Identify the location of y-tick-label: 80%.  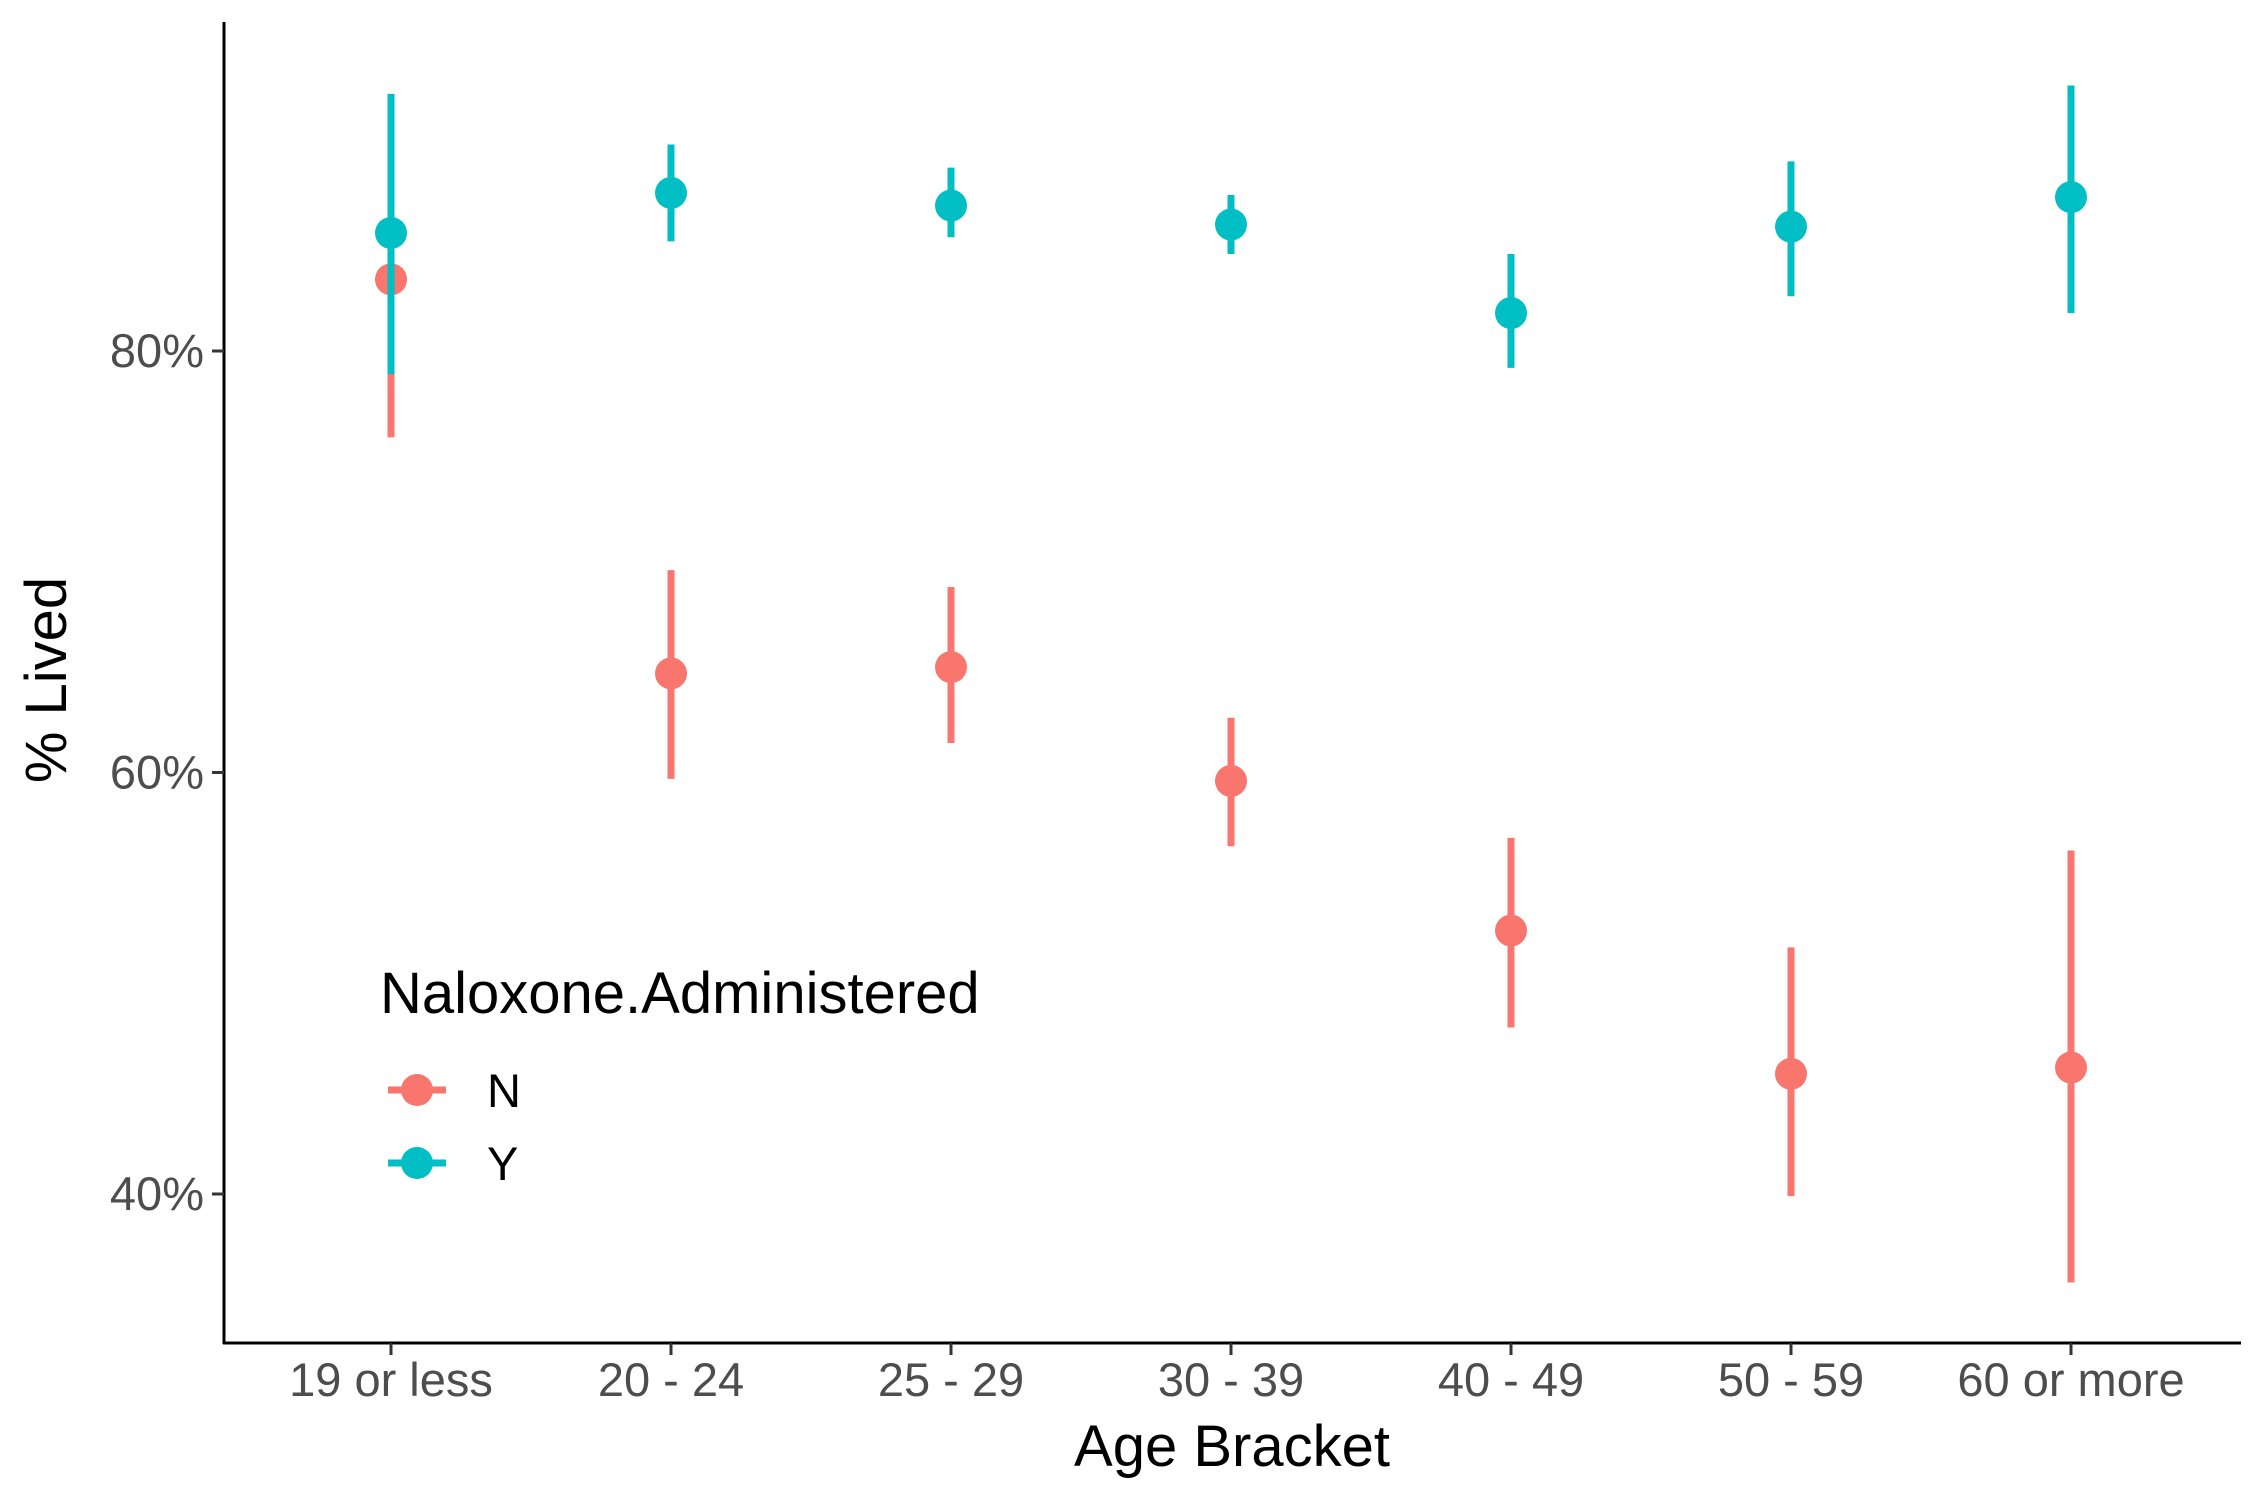
(157, 350).